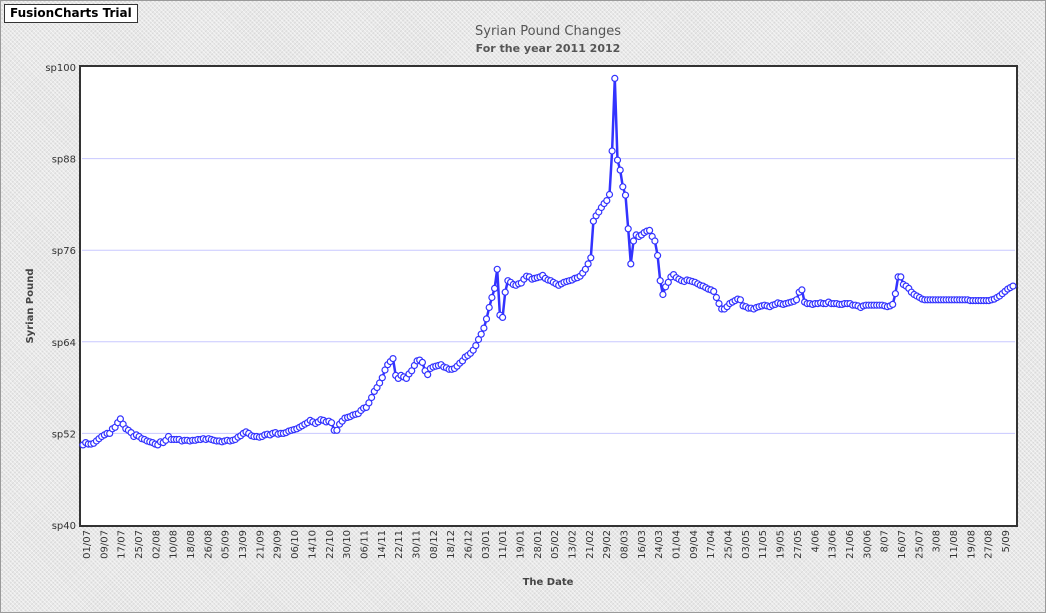  Describe the element at coordinates (208, 544) in the screenshot. I see `x-tick-label: 26/08` at that location.